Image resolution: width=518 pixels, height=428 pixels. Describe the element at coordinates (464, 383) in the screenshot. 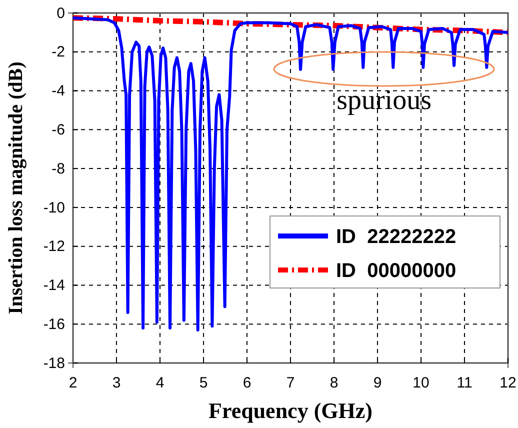

I see `x-tick-label: 11` at that location.